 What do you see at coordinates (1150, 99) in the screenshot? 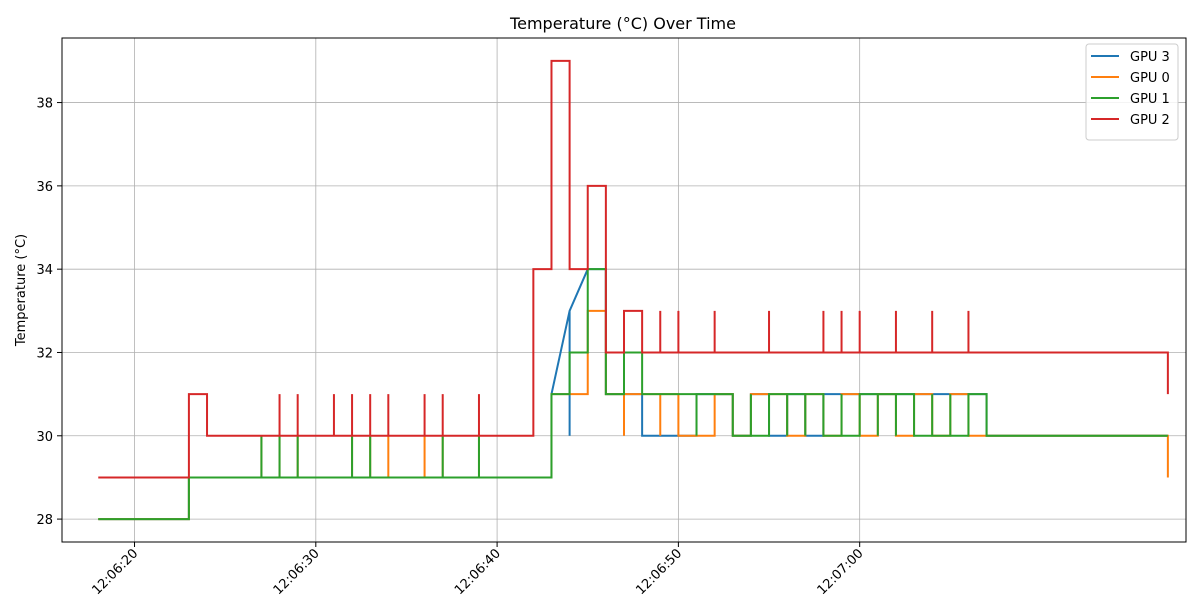
I see `legend-label: GPU 1` at bounding box center [1150, 99].